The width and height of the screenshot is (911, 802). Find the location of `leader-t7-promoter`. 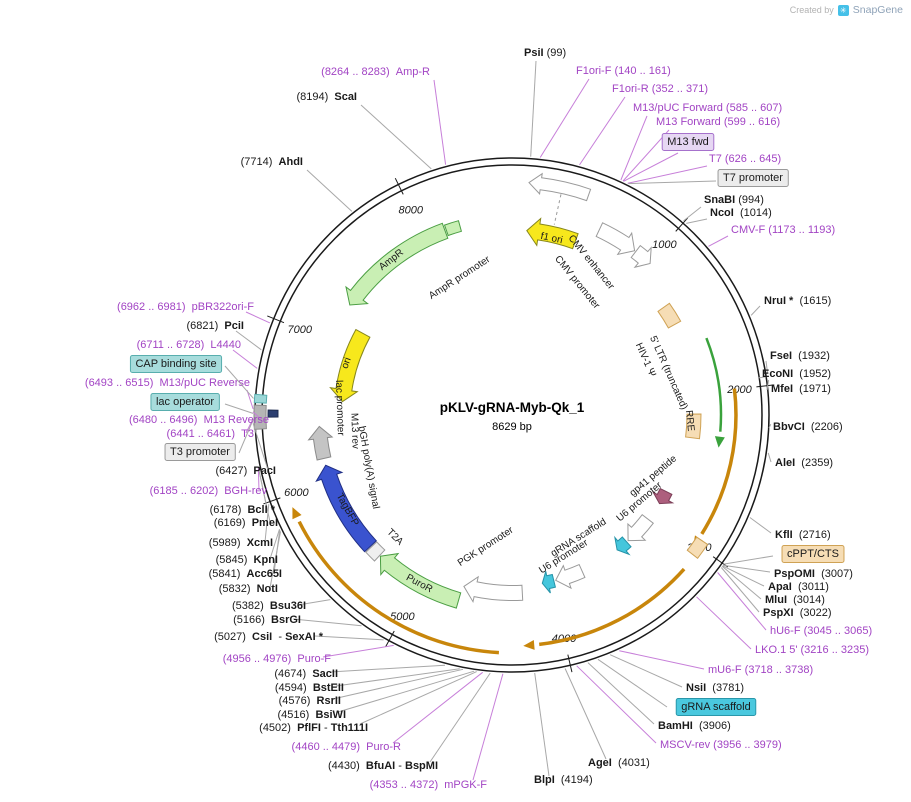

leader-t7-promoter is located at coordinates (672, 182).